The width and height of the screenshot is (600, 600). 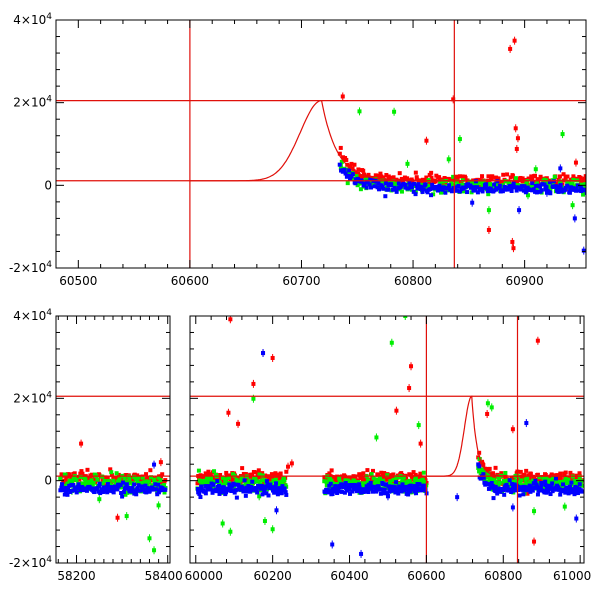 What do you see at coordinates (190, 281) in the screenshot?
I see `x-tick-label: 60600` at bounding box center [190, 281].